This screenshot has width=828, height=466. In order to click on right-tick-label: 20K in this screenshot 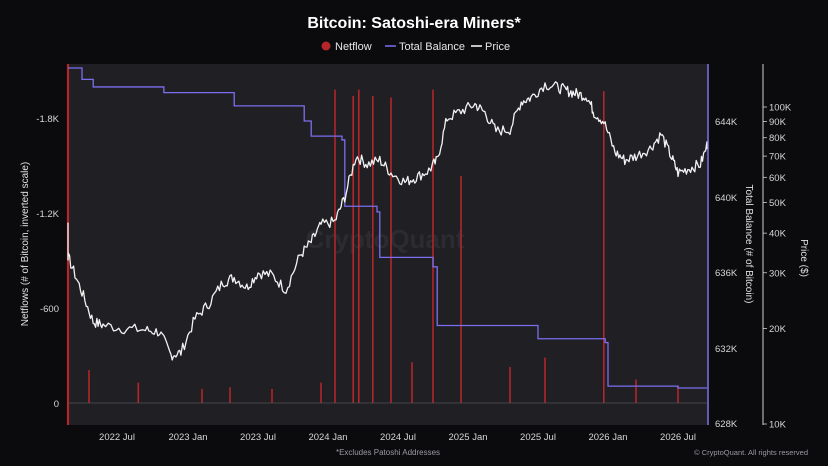, I will do `click(778, 329)`.